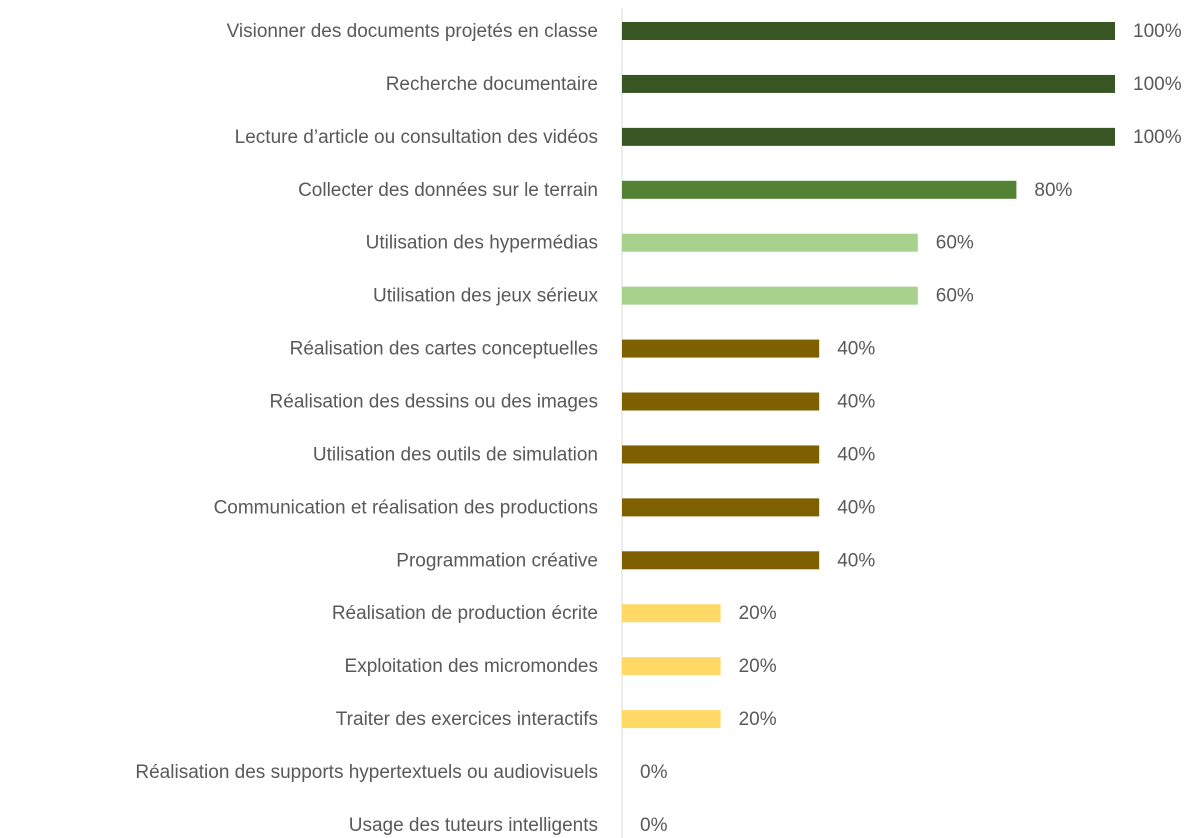  I want to click on category-label: Recherche documentaire, so click(492, 84).